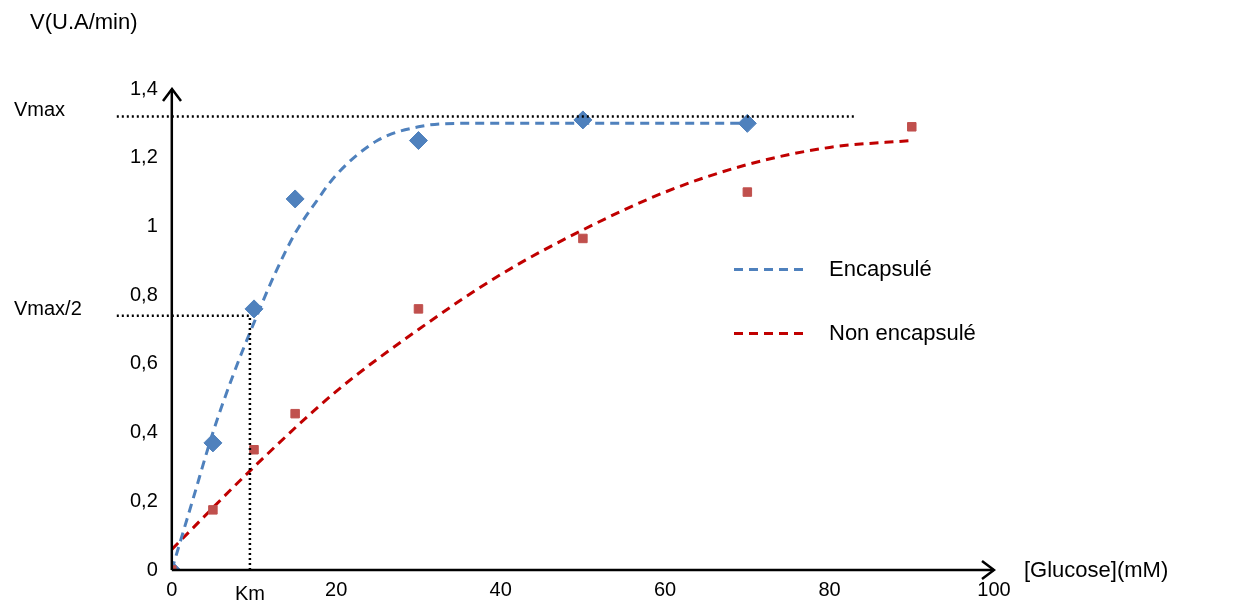  I want to click on y-tick-label: 0, so click(152, 568).